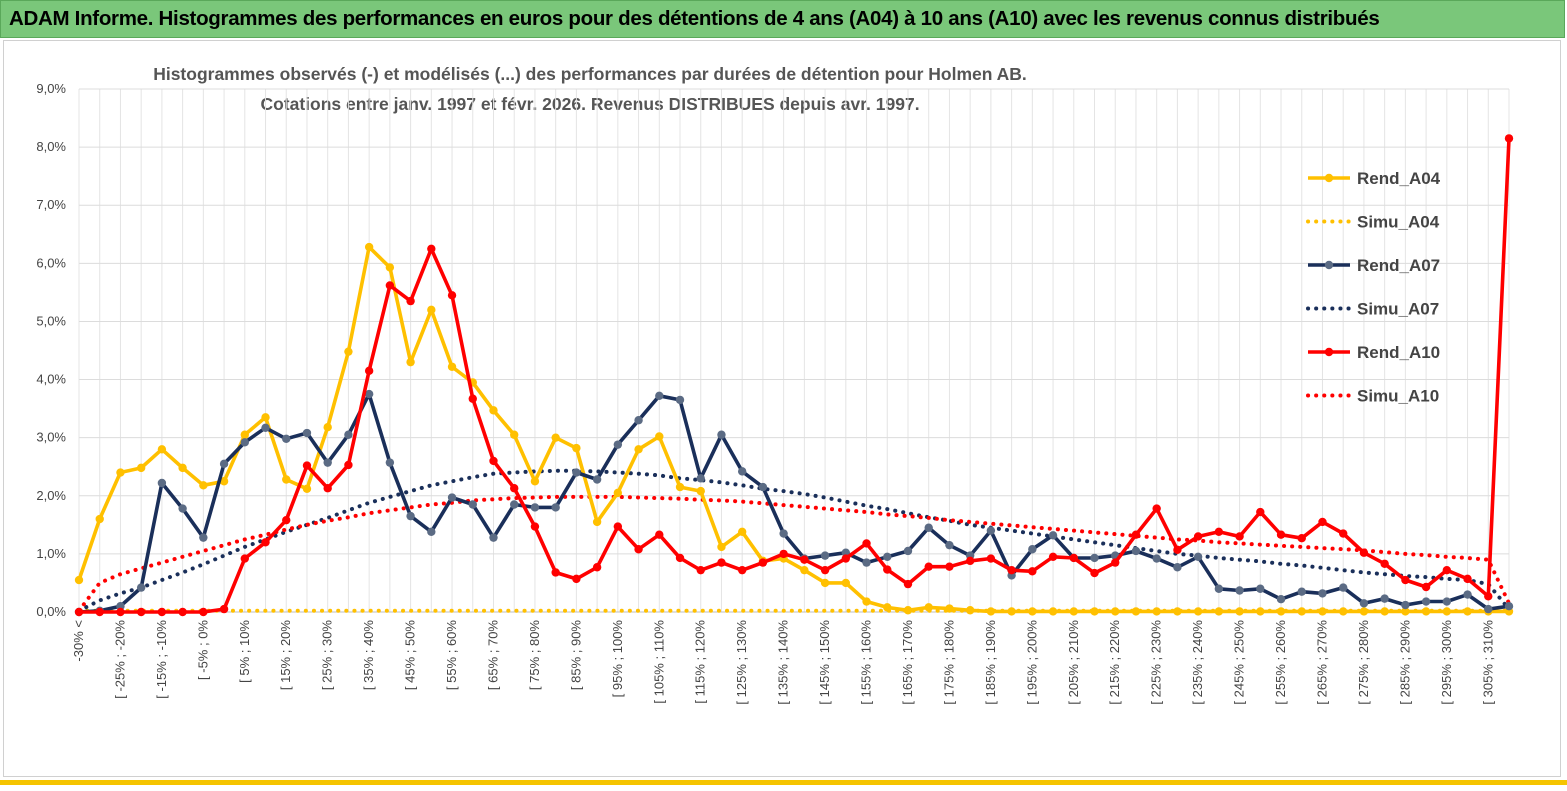 The width and height of the screenshot is (1567, 791). I want to click on y-tick-label: 4,0%, so click(51, 379).